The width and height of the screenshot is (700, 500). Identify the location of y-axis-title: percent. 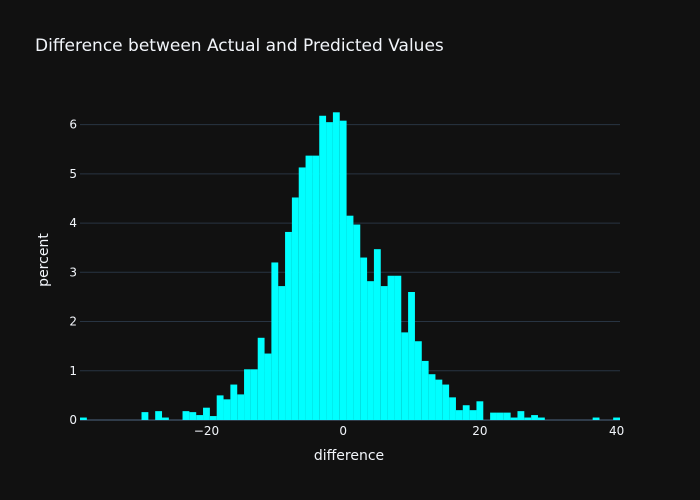
(44, 260).